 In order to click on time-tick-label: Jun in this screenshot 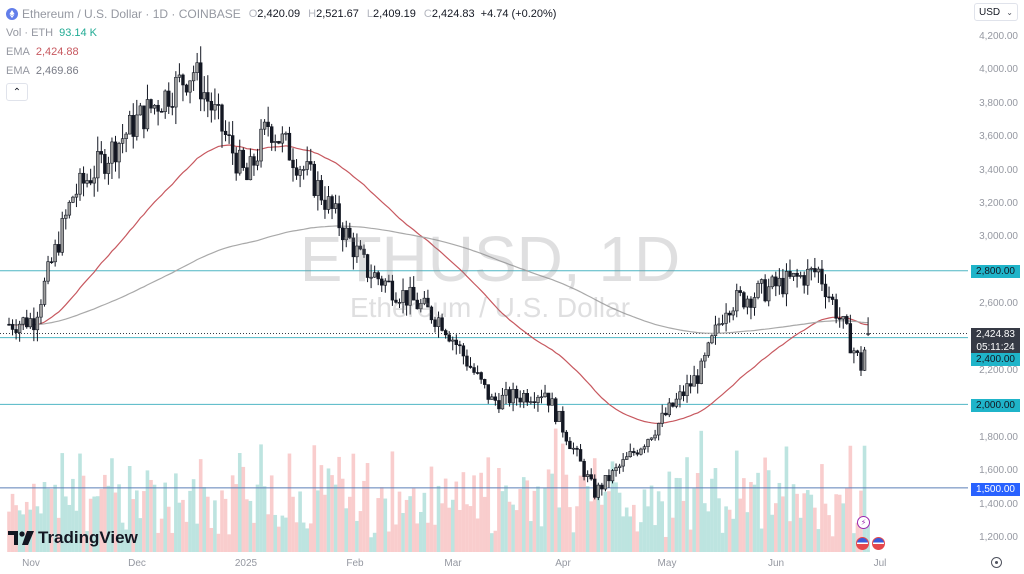, I will do `click(776, 563)`.